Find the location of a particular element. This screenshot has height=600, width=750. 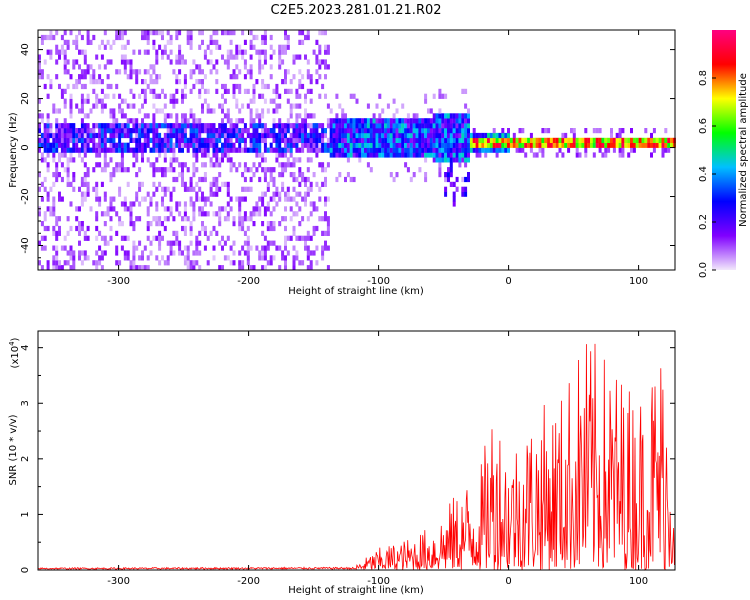

colorbar-ticks: 0.00.20.40.60.8 is located at coordinates (707, 174).